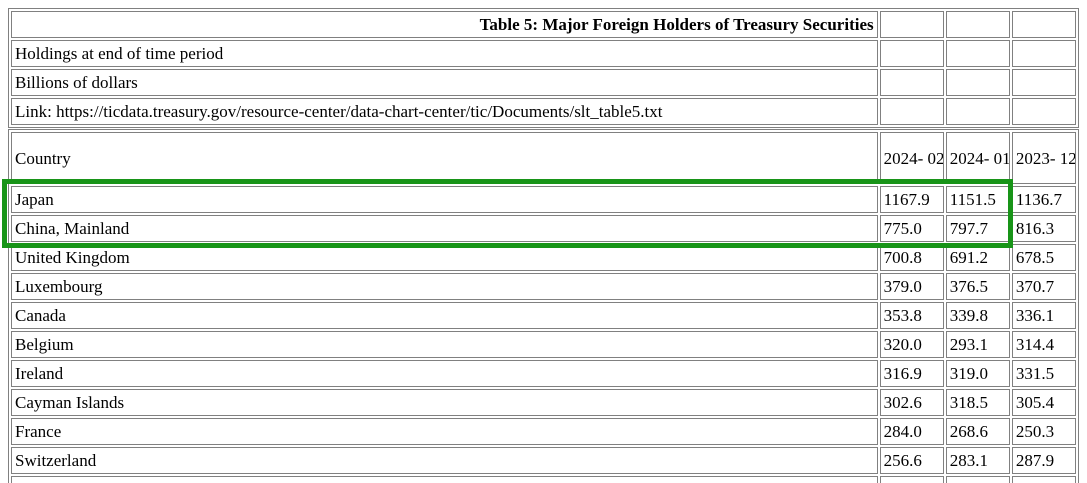 The image size is (1087, 483). I want to click on value-cell: 287.9, so click(1043, 460).